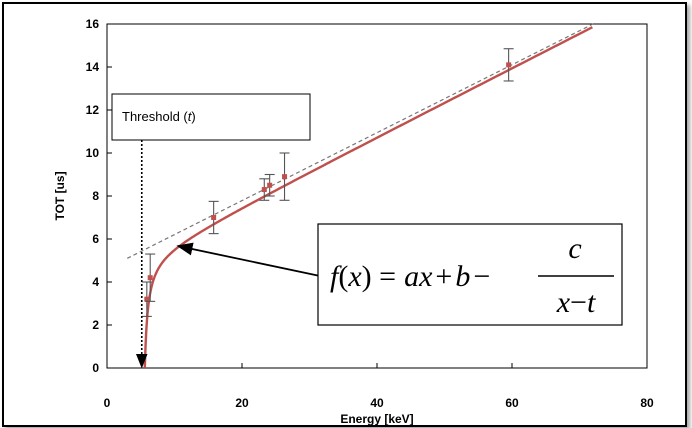 The image size is (692, 428). What do you see at coordinates (410, 276) in the screenshot?
I see `svg-text:f(x) =ax+b−: f(x) = ax + b −` at bounding box center [410, 276].